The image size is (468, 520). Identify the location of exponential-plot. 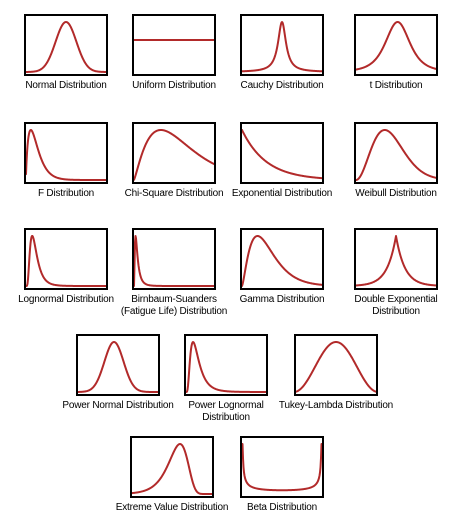
(282, 153).